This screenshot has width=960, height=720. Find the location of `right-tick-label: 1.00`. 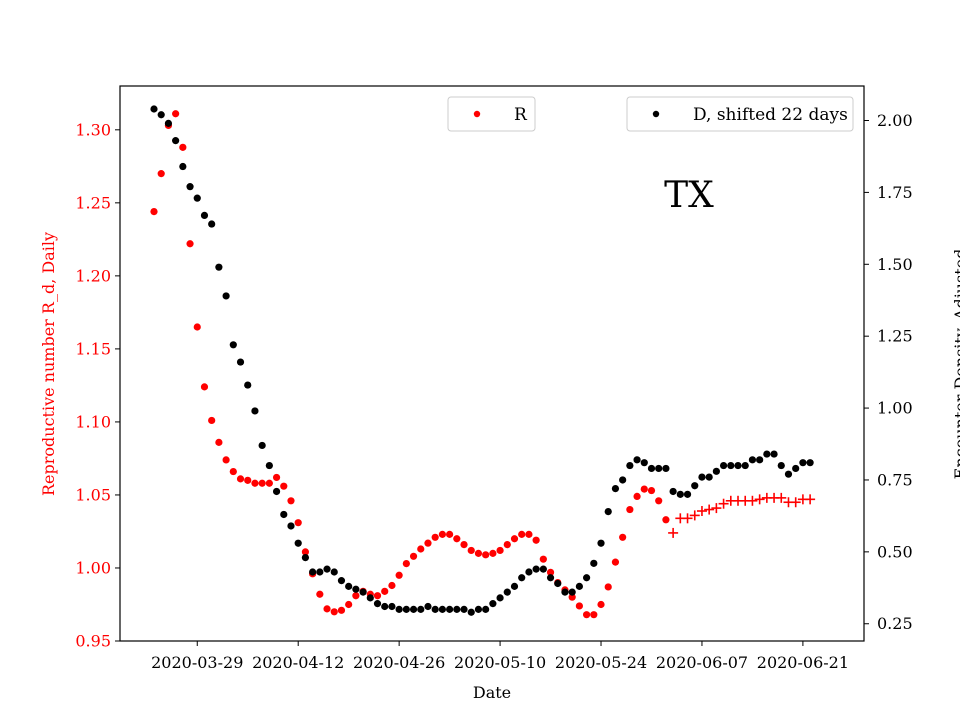

right-tick-label: 1.00 is located at coordinates (895, 408).